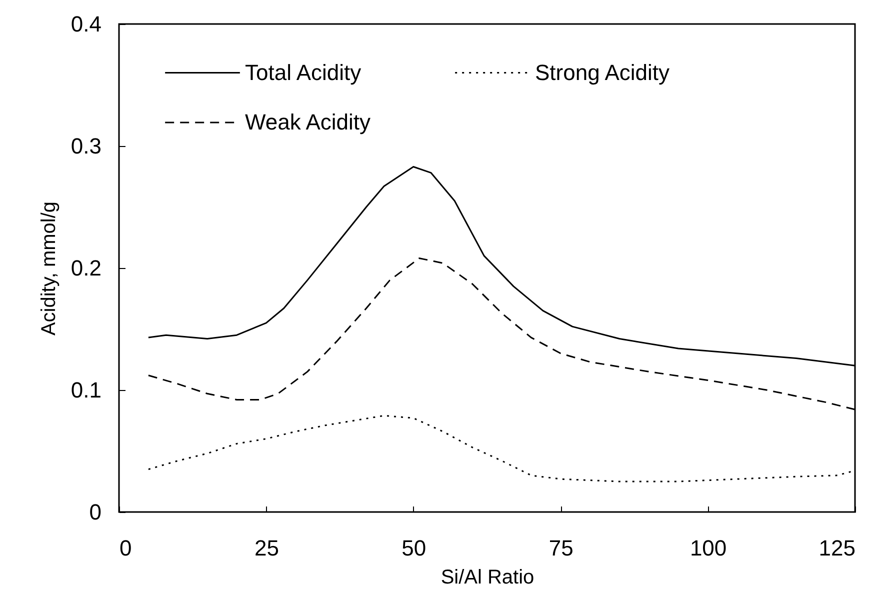 This screenshot has width=883, height=614. I want to click on x-tick-label: 125, so click(837, 548).